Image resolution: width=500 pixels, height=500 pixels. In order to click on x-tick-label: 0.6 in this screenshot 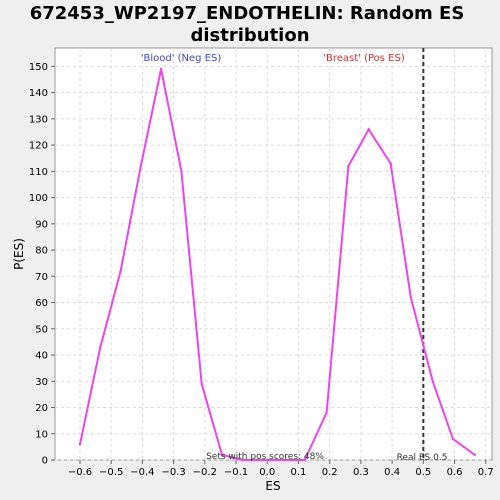, I will do `click(455, 472)`.